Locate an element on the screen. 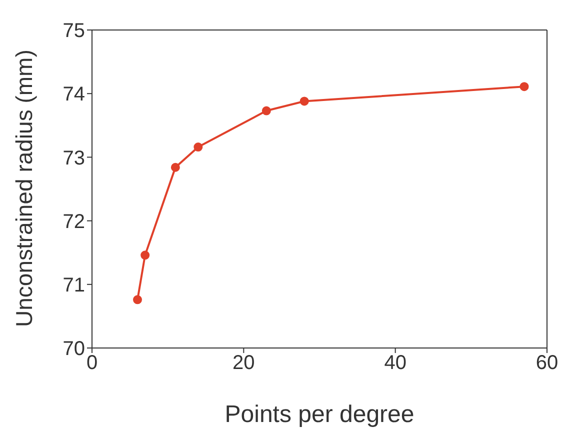 The image size is (563, 436). y-tick-label: 75 is located at coordinates (73, 31).